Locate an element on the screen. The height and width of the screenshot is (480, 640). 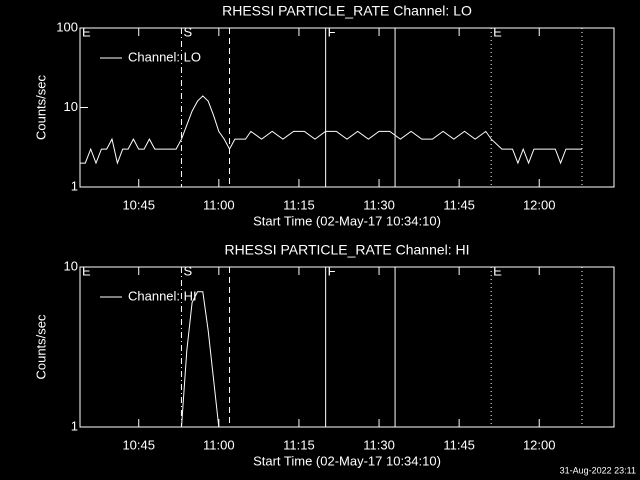
legend-label: Channel: LO is located at coordinates (164, 56).